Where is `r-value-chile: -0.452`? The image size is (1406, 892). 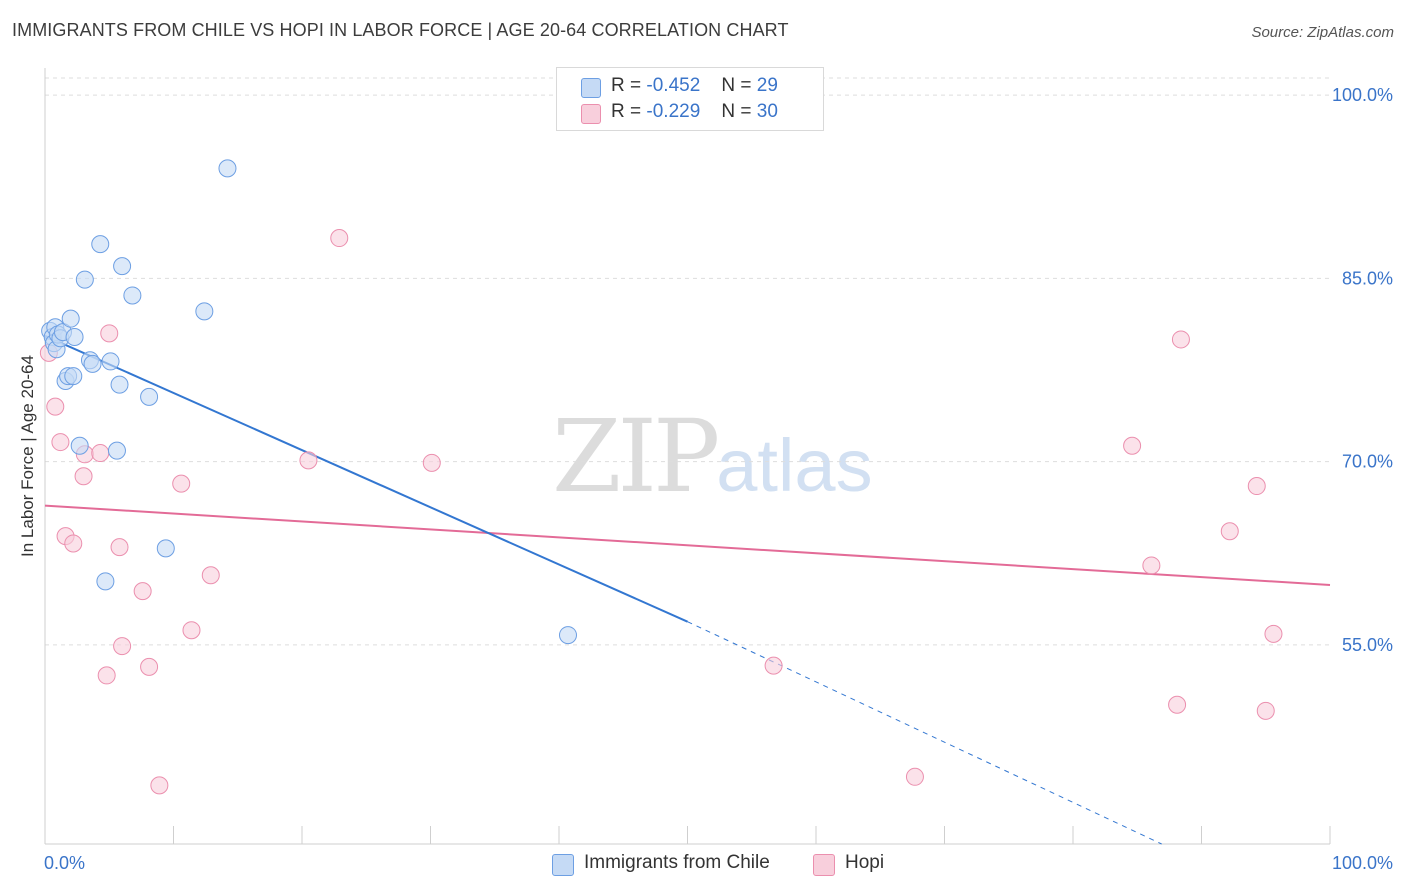 r-value-chile: -0.452 is located at coordinates (673, 85).